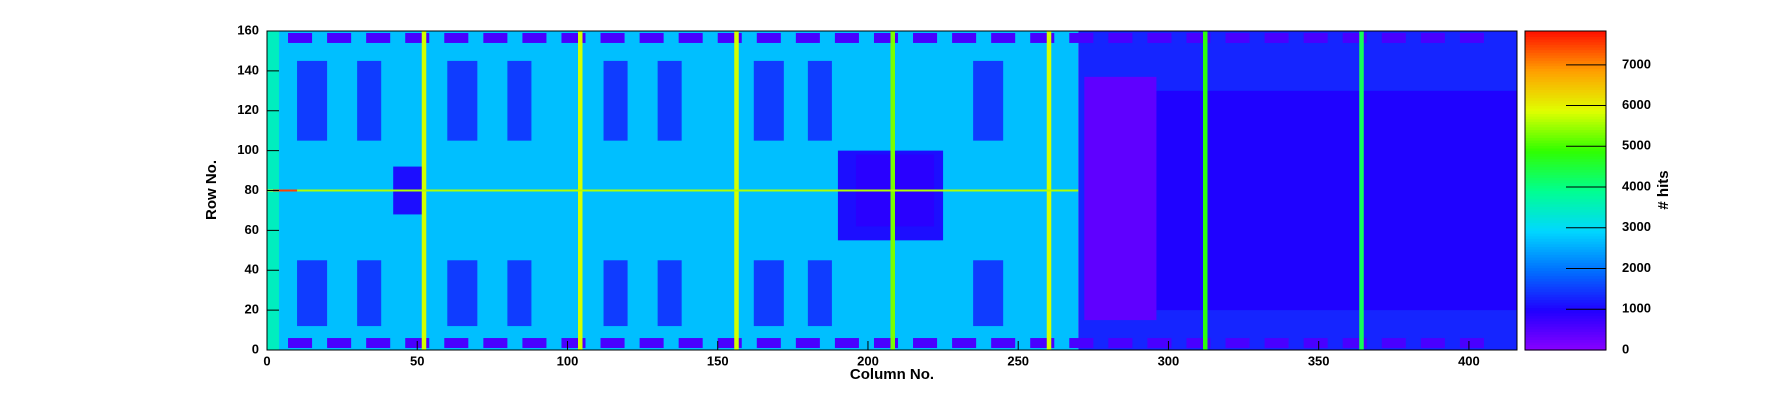 This screenshot has width=1784, height=412. I want to click on y-tick-label: 80, so click(252, 189).